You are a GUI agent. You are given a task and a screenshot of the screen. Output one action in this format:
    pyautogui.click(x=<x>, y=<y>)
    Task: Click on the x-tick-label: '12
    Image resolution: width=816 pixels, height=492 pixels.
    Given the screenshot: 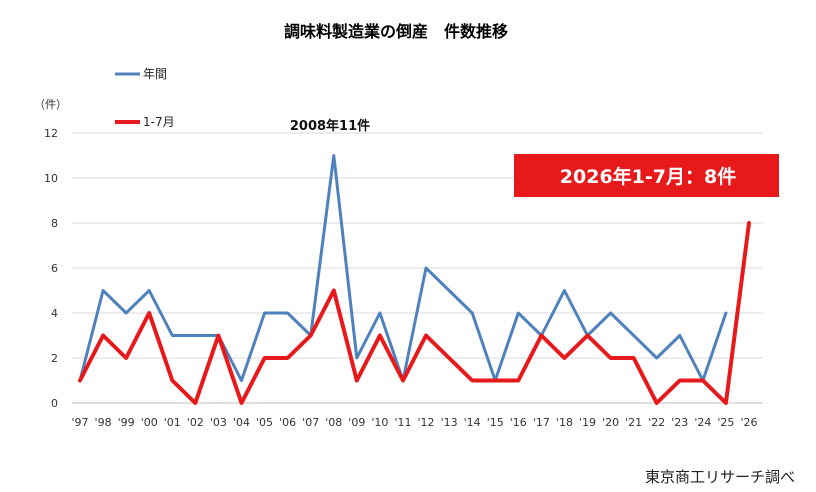 What is the action you would take?
    pyautogui.click(x=426, y=422)
    